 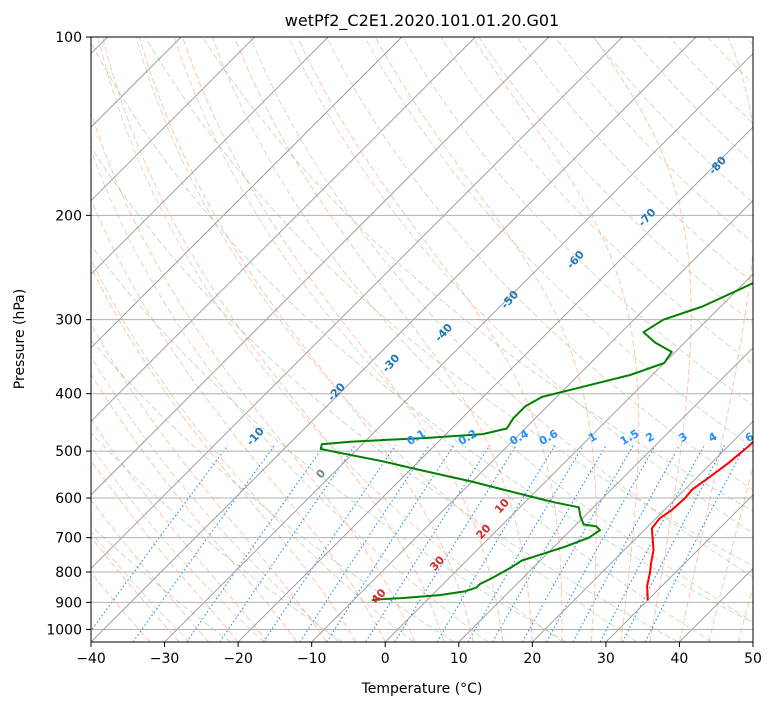 I want to click on x-tick-label: −10, so click(x=312, y=659).